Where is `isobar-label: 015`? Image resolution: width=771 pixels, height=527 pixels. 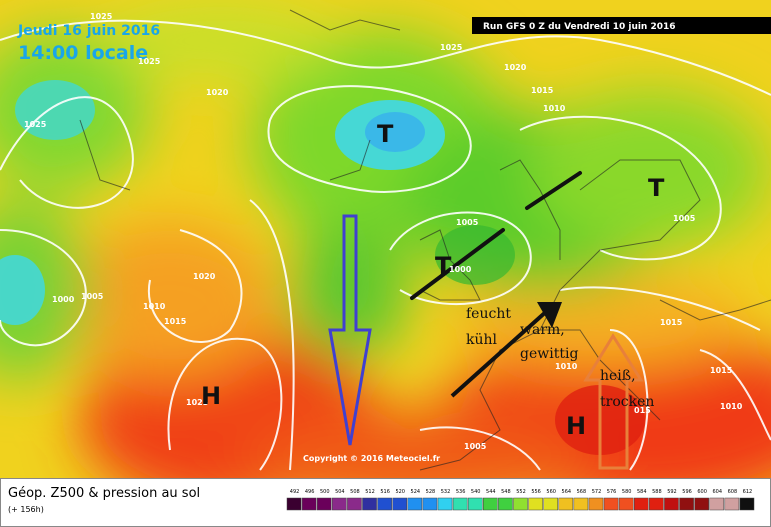
isobar-label: 015 is located at coordinates (642, 410).